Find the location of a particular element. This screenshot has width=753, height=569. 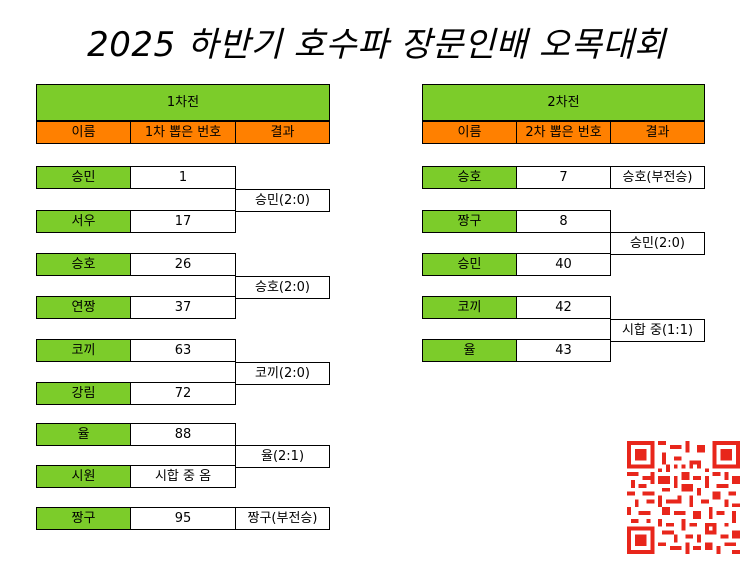

round1-player: 강림 is located at coordinates (83, 393).